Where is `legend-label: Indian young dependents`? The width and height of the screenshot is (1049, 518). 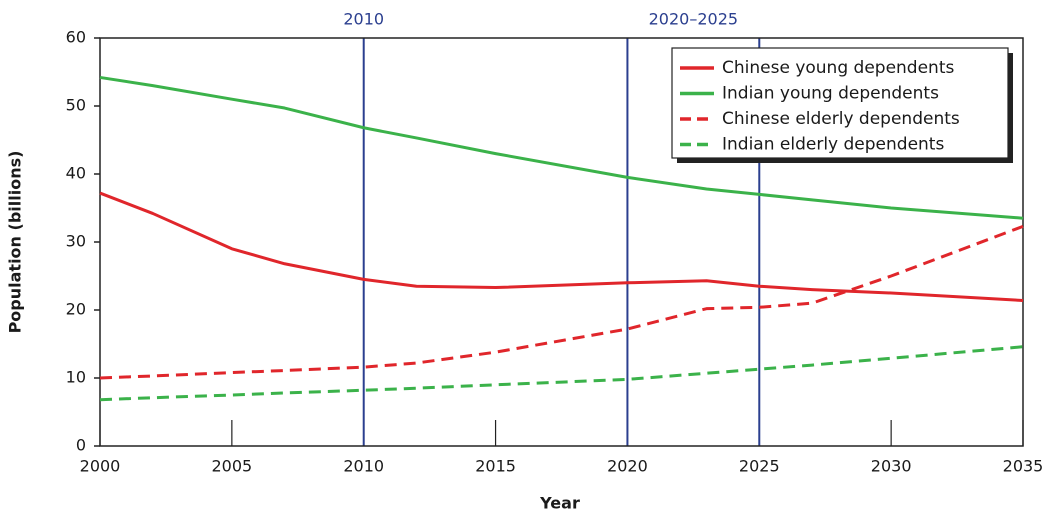 legend-label: Indian young dependents is located at coordinates (830, 94).